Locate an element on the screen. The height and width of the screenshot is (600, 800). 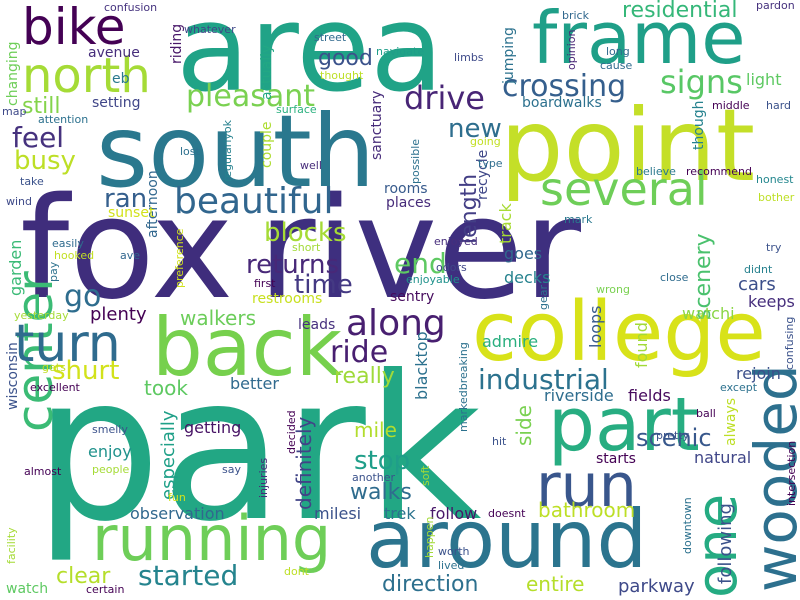
word-changing: changing is located at coordinates (13, 73).